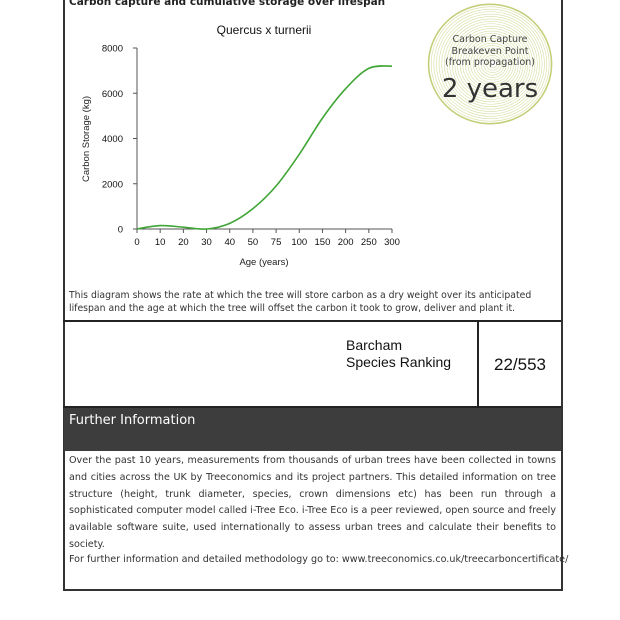 Image resolution: width=620 pixels, height=620 pixels. Describe the element at coordinates (276, 242) in the screenshot. I see `x-tick-label: 75` at that location.